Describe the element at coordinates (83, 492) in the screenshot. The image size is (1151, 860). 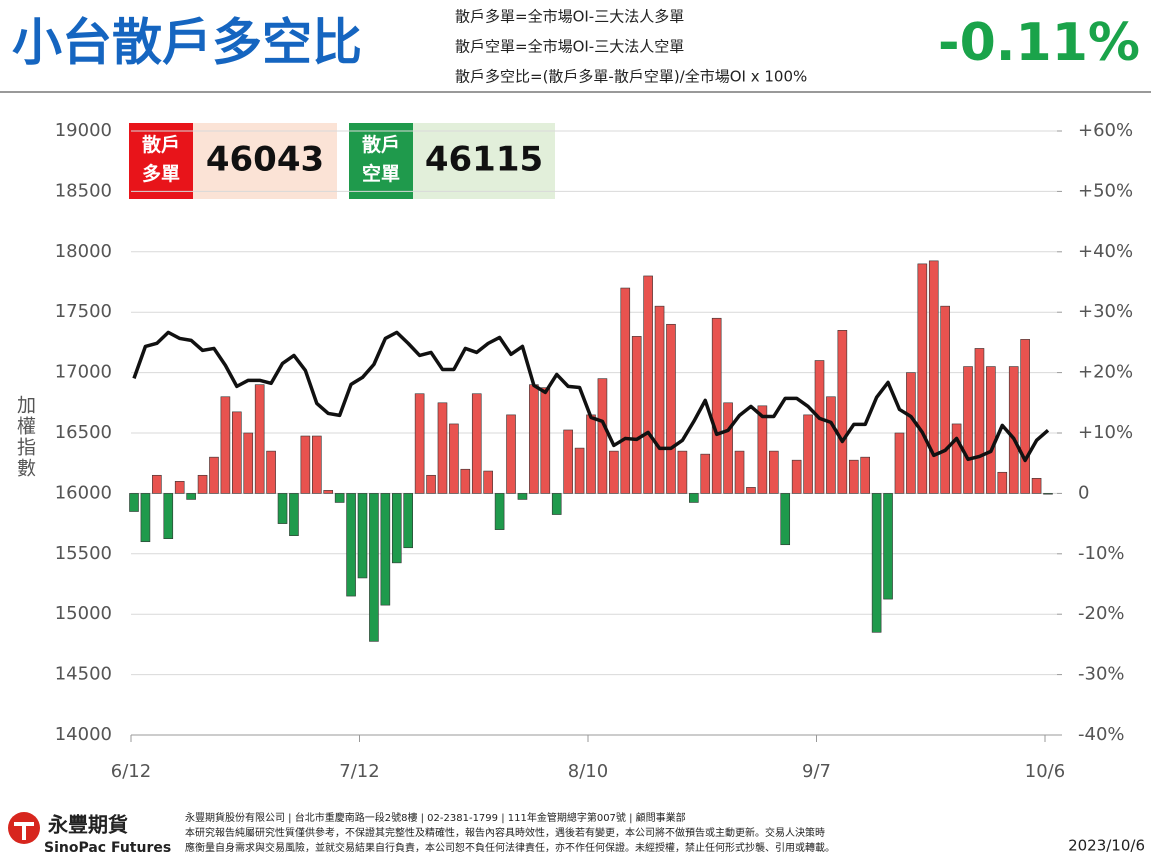
I see `y-tick-label: 16000` at that location.